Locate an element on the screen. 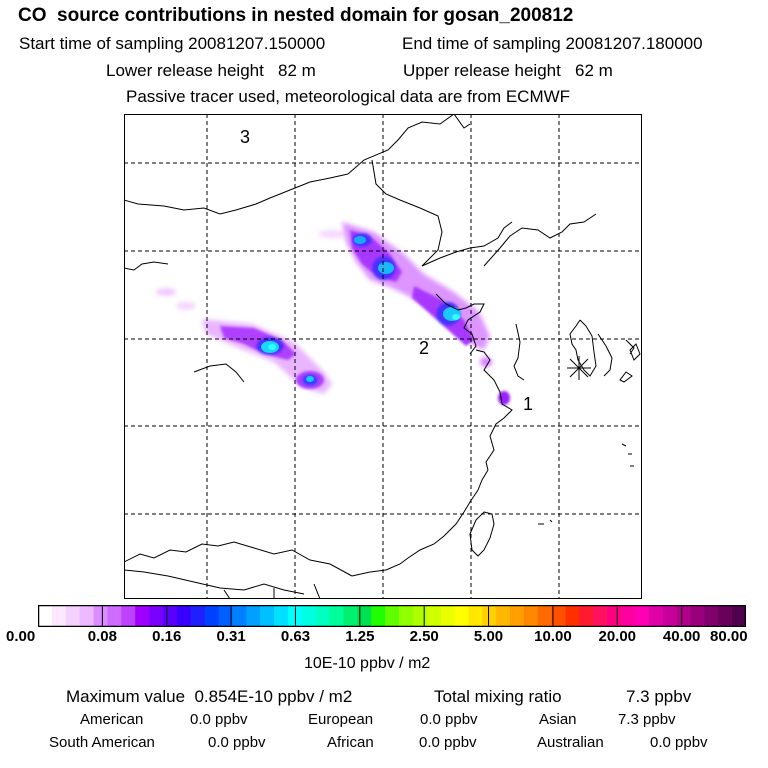 This screenshot has height=768, width=768. colorbar-tick-label: 10.00 is located at coordinates (553, 636).